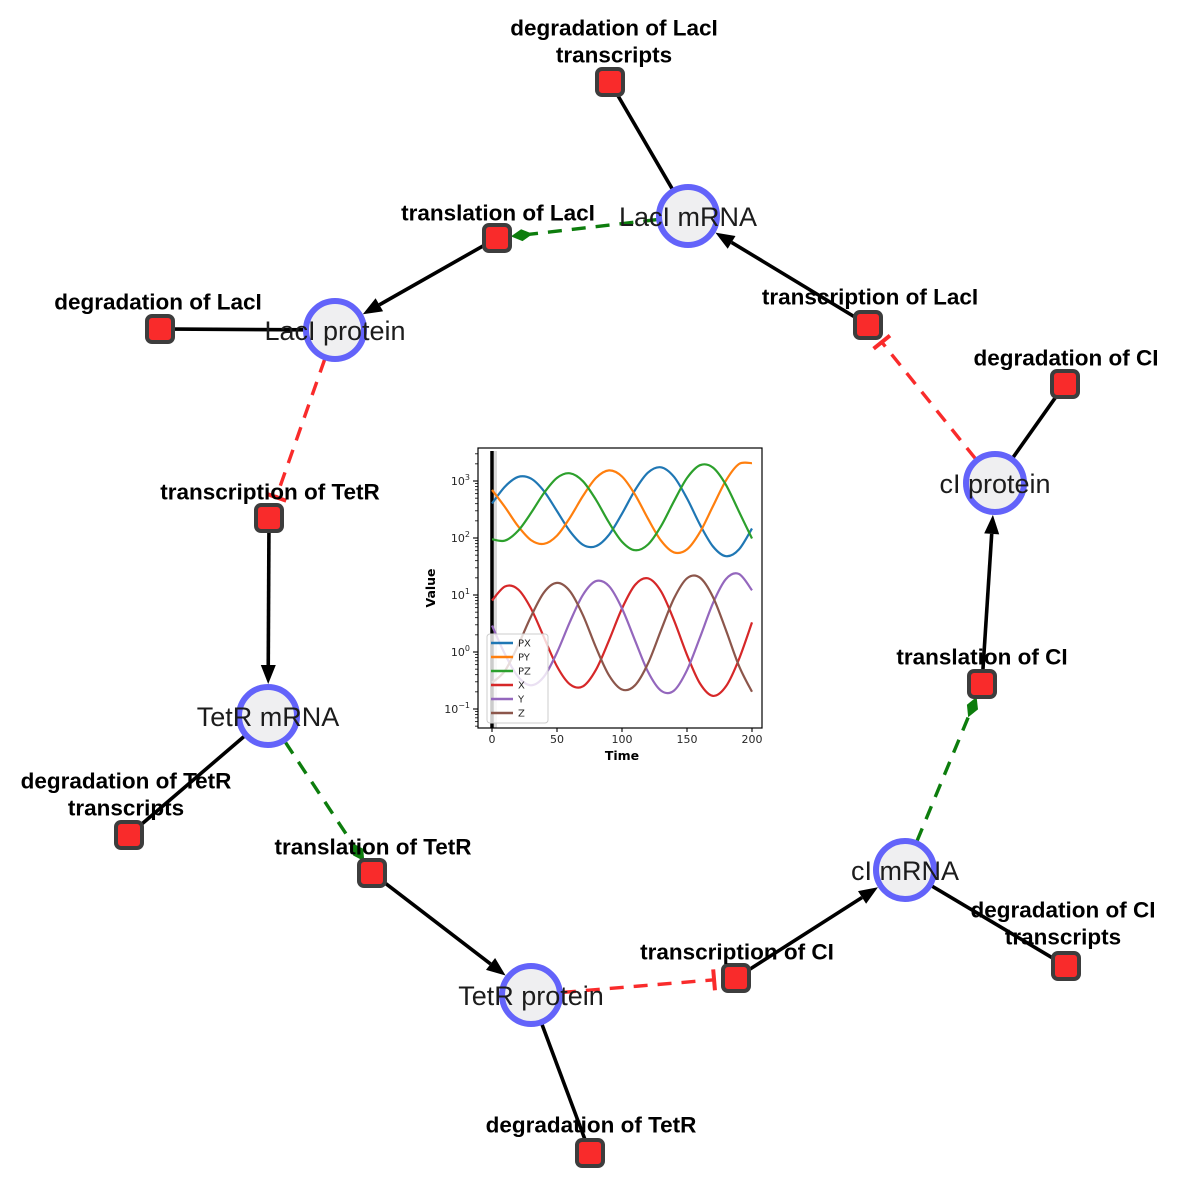  I want to click on reaction-node-degradation_tetr, so click(590, 1153).